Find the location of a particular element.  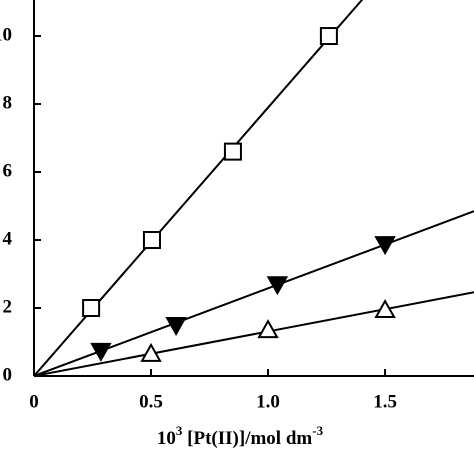

y-tick-label: 0 is located at coordinates (8, 374).